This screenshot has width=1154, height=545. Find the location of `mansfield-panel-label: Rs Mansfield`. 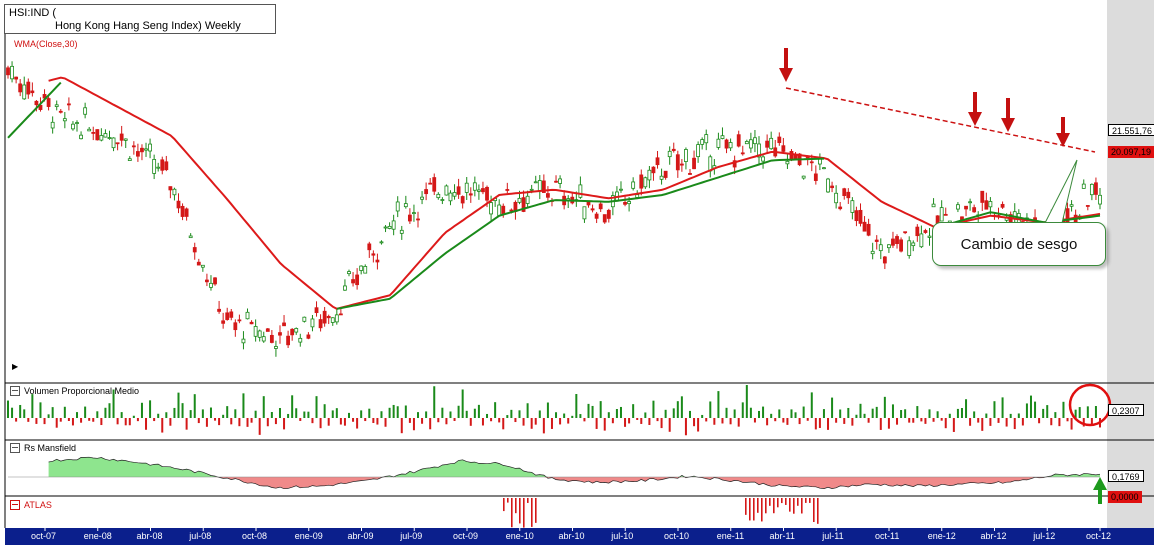

mansfield-panel-label: Rs Mansfield is located at coordinates (43, 448).